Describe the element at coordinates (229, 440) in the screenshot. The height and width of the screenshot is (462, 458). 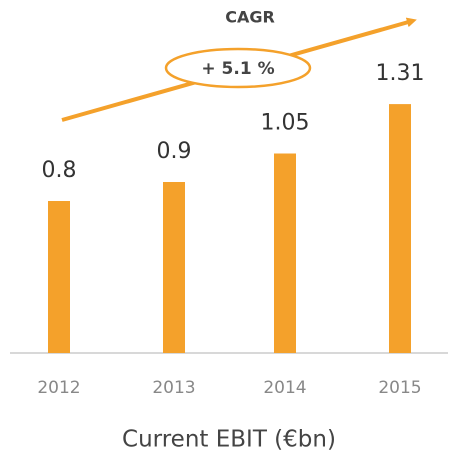
I see `x-axis-label: Current EBIT (€bn)` at that location.